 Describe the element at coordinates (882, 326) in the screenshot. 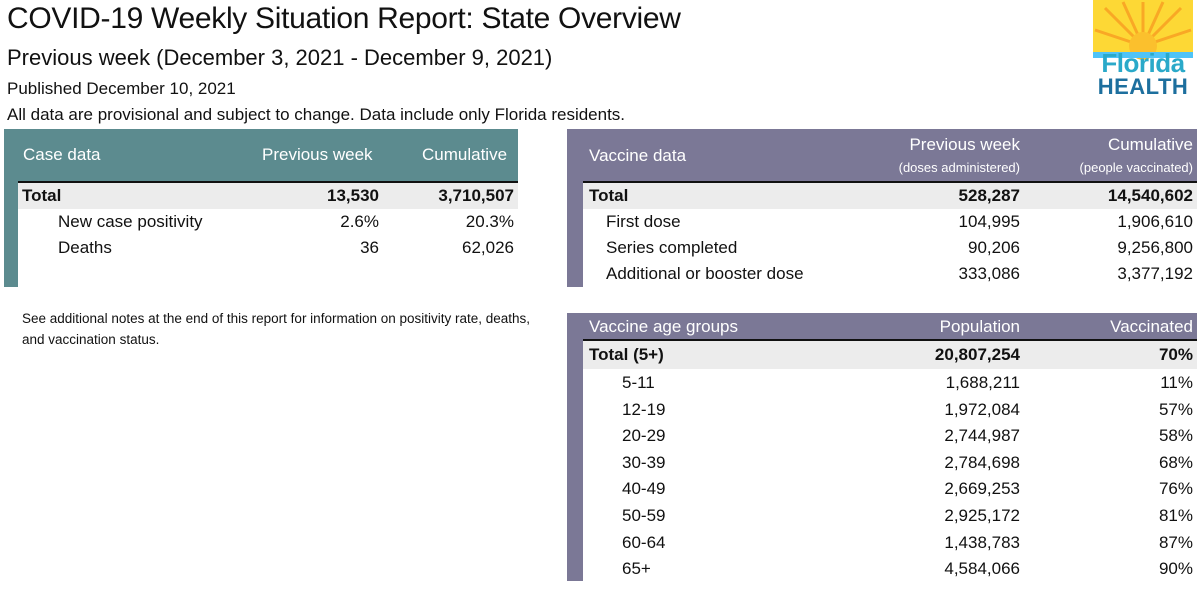

I see `age-table-header: Vaccine age groups Population Vaccinated` at that location.